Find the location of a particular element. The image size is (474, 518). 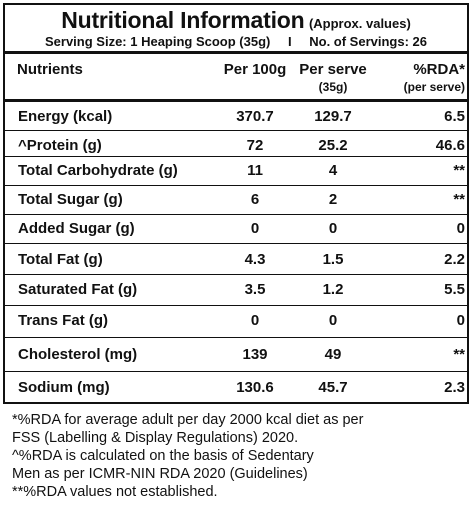

serving-separator: I is located at coordinates (290, 41).